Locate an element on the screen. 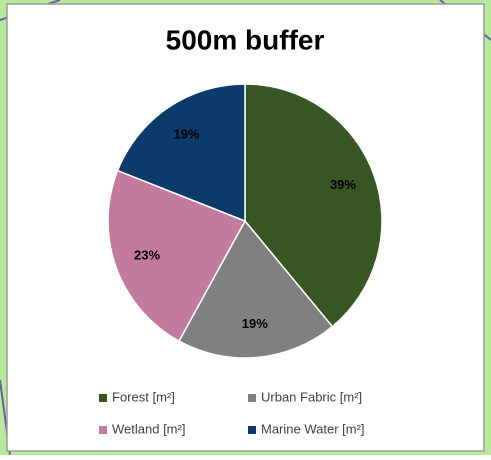  data-label: 23% is located at coordinates (147, 255).